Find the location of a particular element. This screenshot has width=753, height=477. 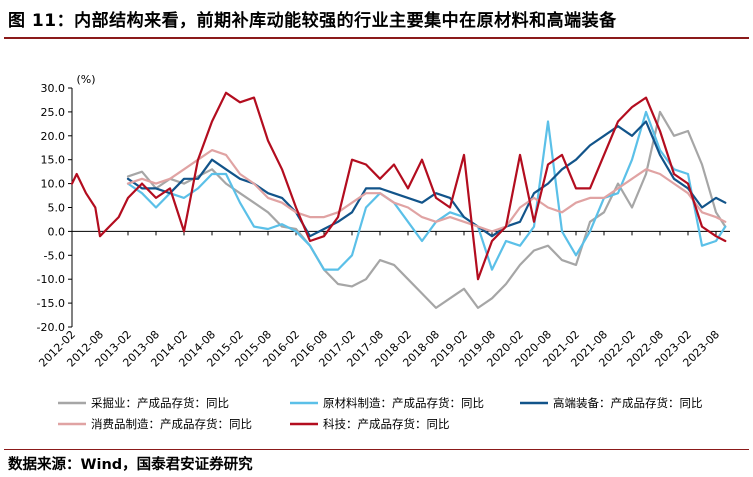

figure-title: 图 11：内部结构来看，前期补库动能较强的行业主要集中在原材料和高端装备 is located at coordinates (312, 21).